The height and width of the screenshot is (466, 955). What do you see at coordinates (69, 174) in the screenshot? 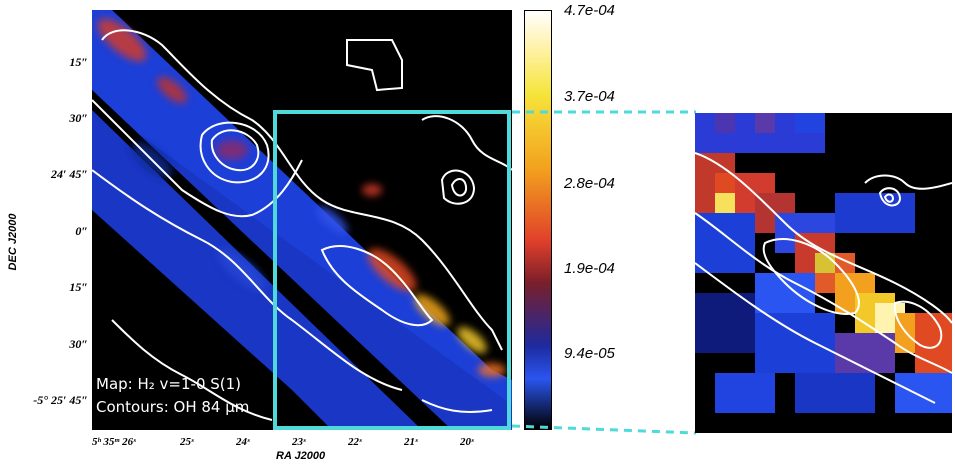
I see `dec-tick-label: 24′ 45″` at bounding box center [69, 174].